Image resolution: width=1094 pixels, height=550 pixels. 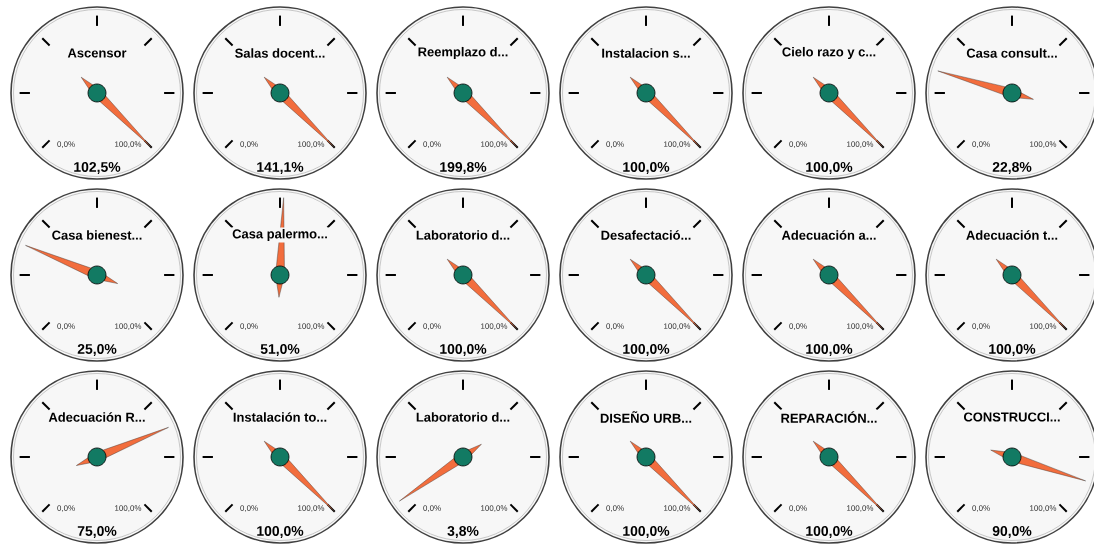 What do you see at coordinates (1012, 532) in the screenshot?
I see `data-label: 90,0%` at bounding box center [1012, 532].